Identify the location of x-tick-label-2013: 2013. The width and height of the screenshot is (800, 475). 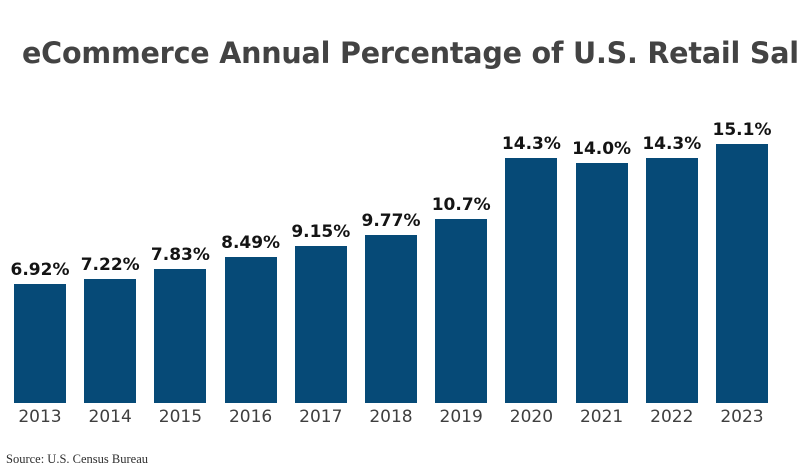
(40, 417).